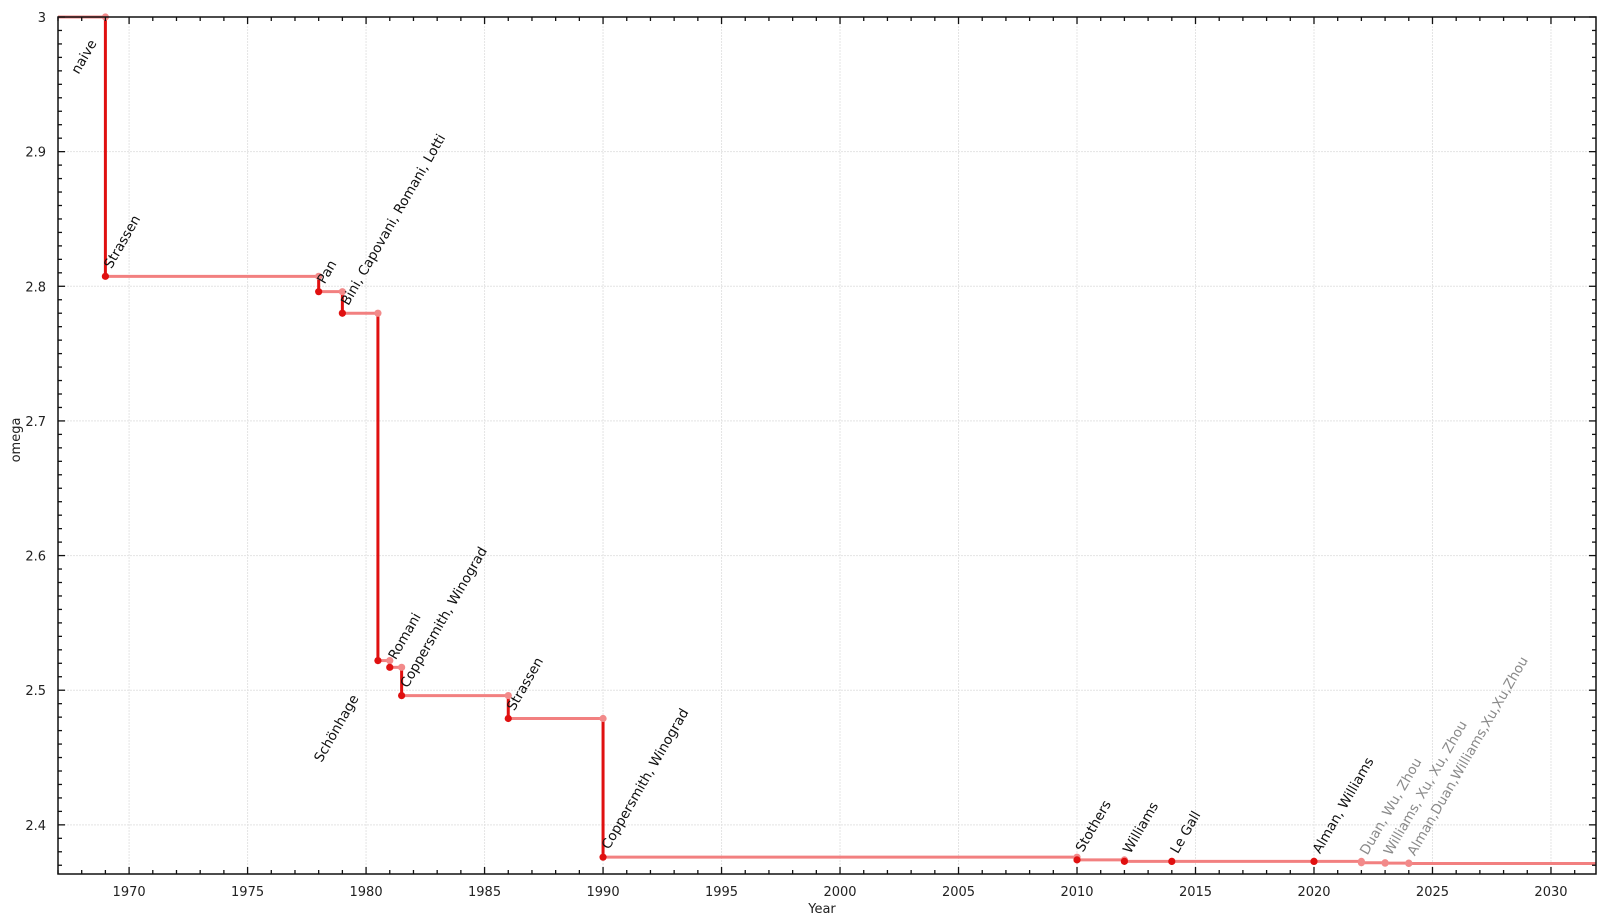 This screenshot has width=1600, height=920. What do you see at coordinates (646, 779) in the screenshot?
I see `algorithm-label: Coppersmith, Winograd` at bounding box center [646, 779].